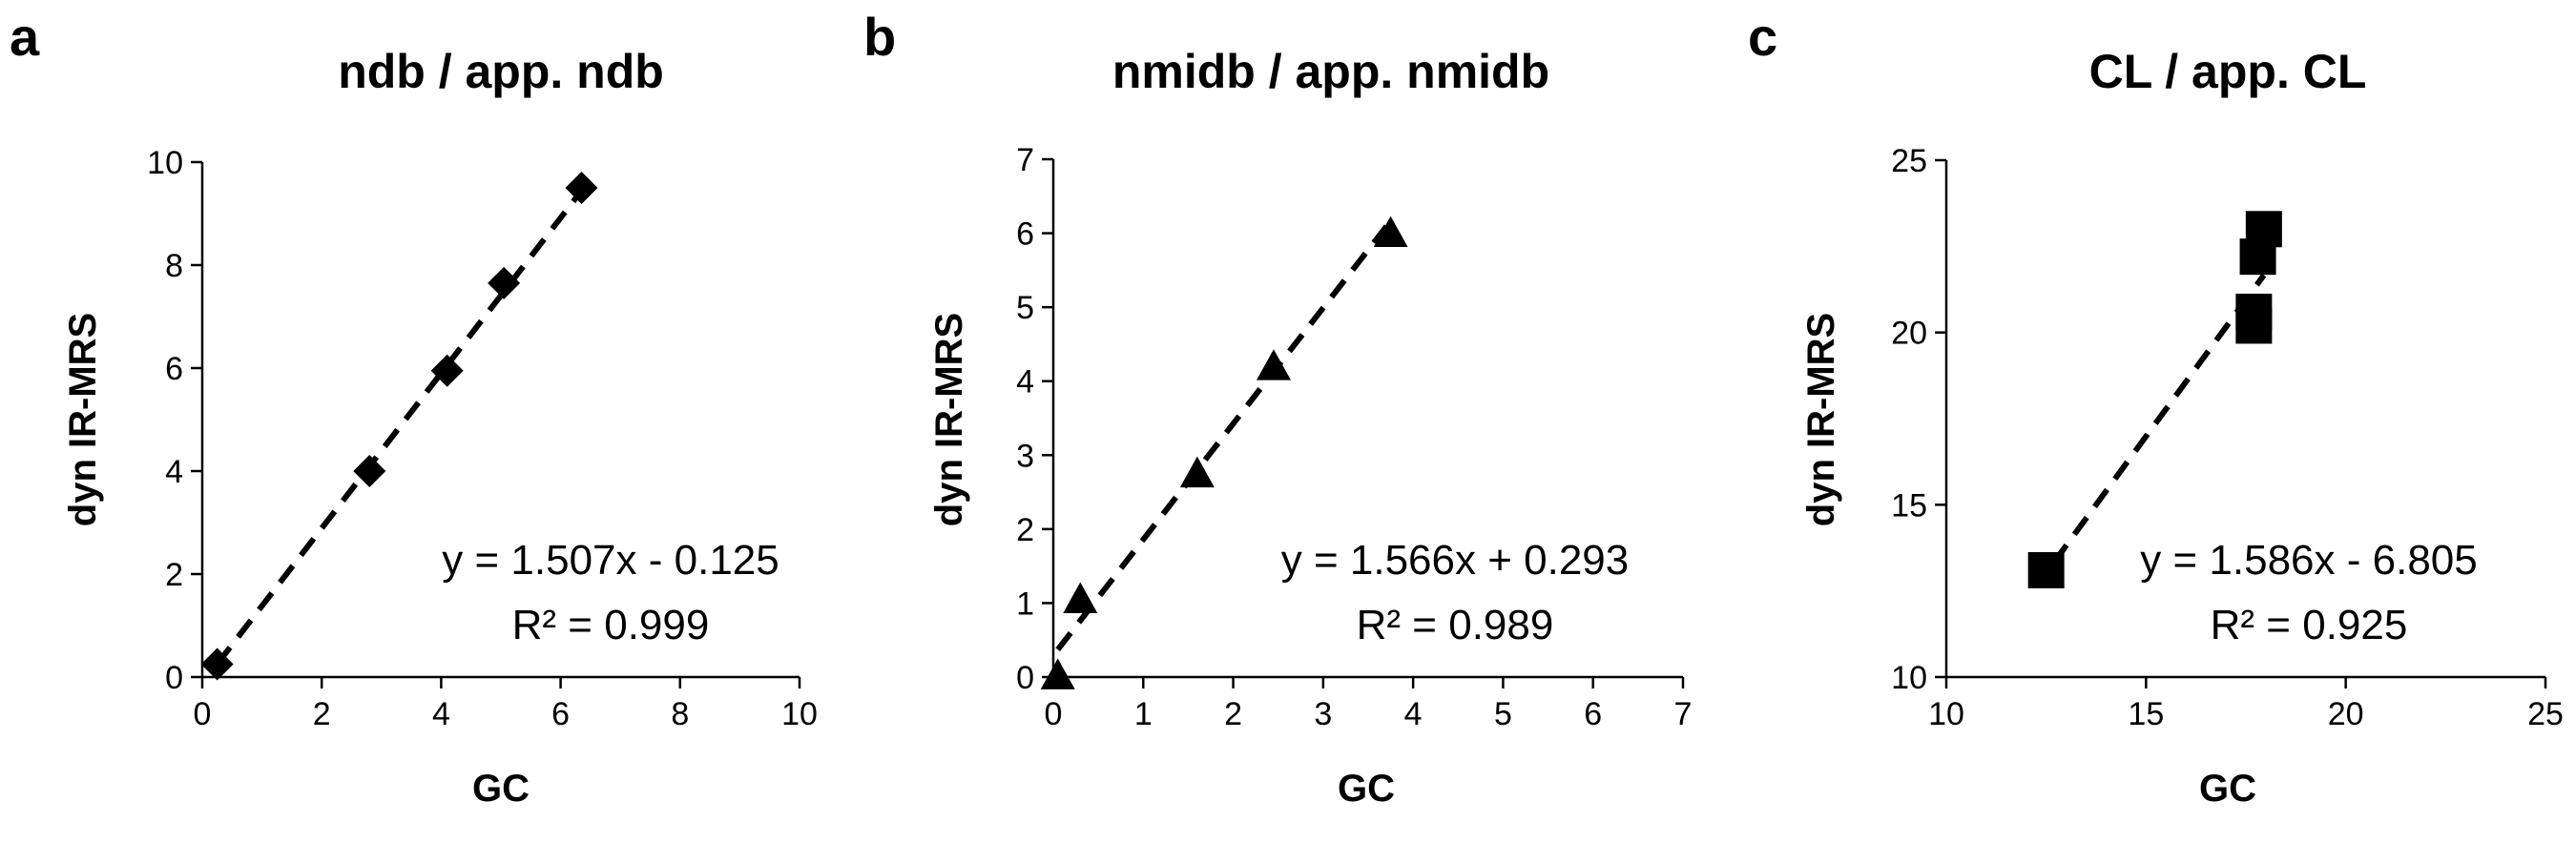 Image resolution: width=2576 pixels, height=863 pixels. I want to click on x-tick-label: 1, so click(1143, 714).